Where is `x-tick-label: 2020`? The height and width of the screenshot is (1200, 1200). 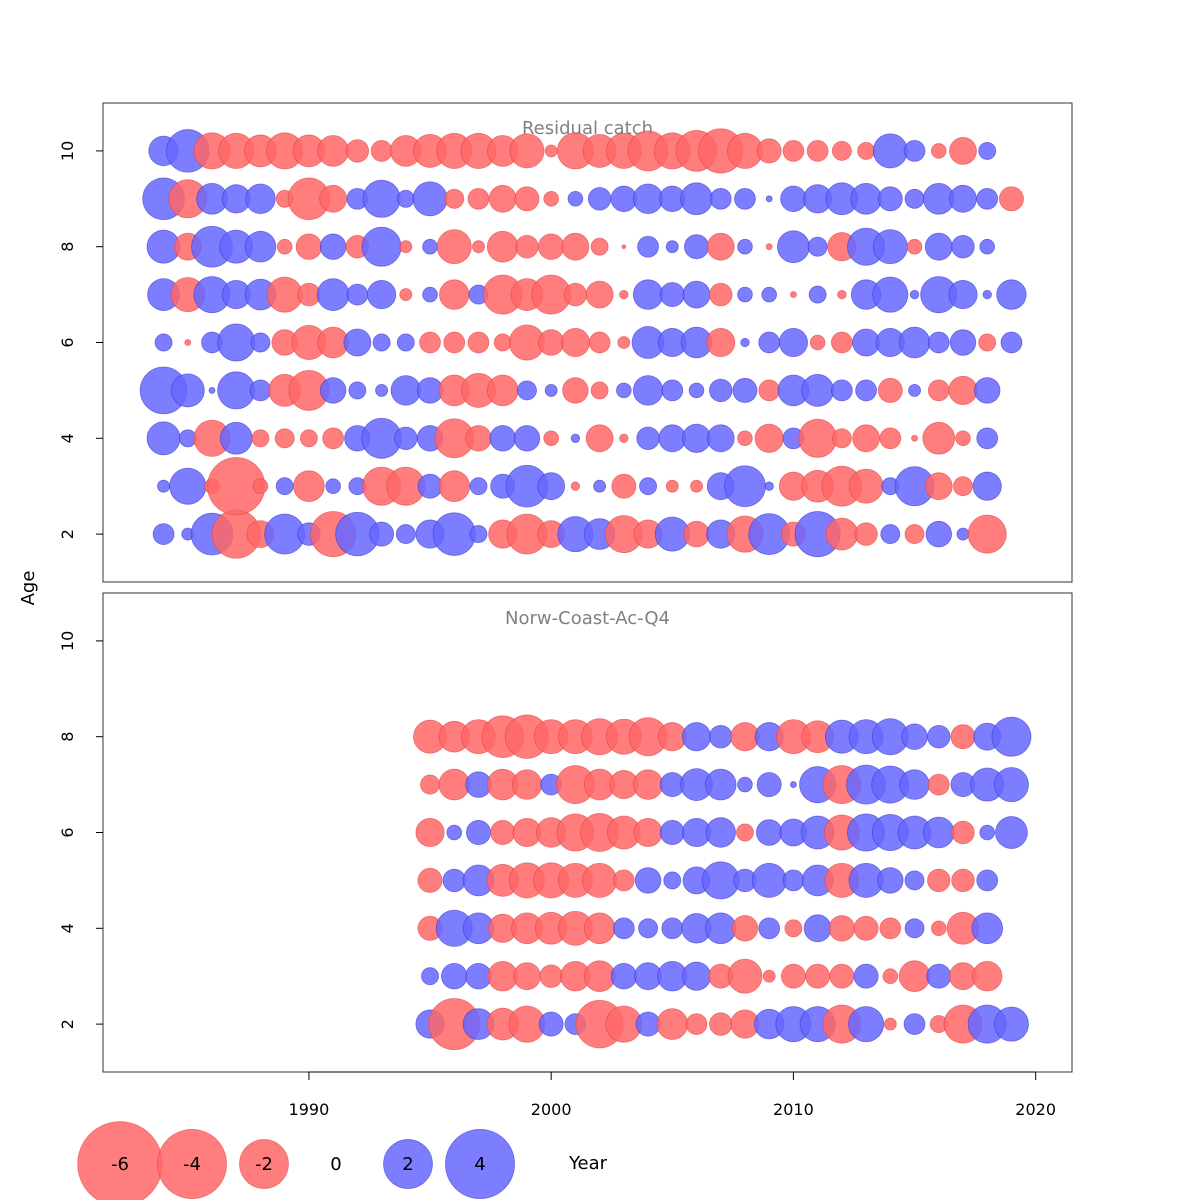
x-tick-label: 2020 is located at coordinates (1035, 1109).